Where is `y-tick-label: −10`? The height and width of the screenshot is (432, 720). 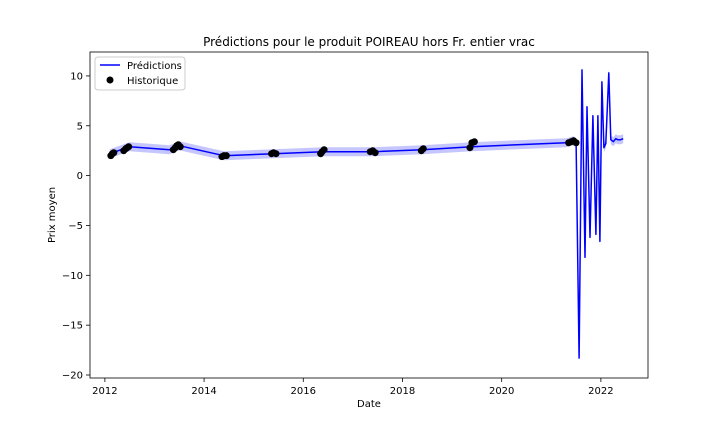
y-tick-label: −10 is located at coordinates (72, 276).